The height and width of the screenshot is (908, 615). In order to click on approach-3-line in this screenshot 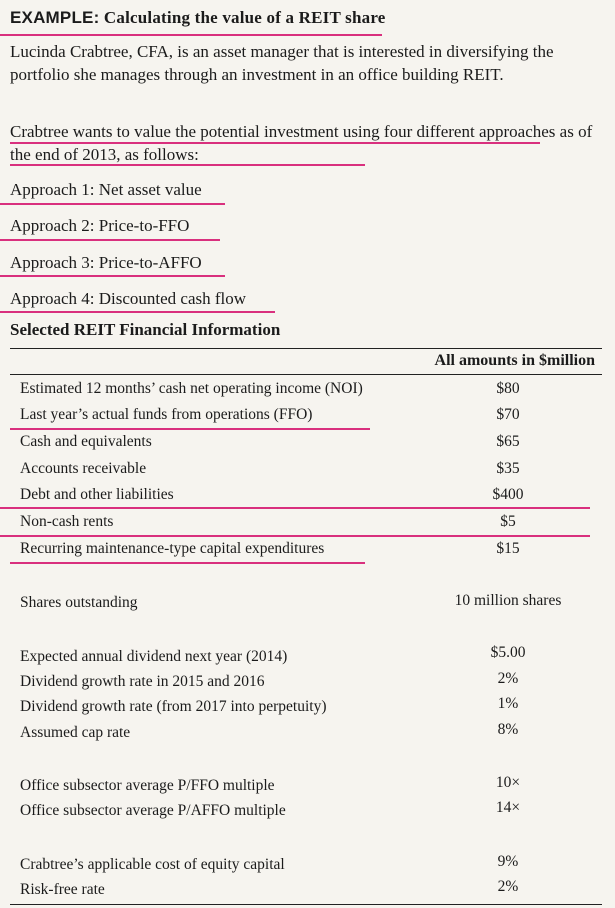, I will do `click(112, 276)`.